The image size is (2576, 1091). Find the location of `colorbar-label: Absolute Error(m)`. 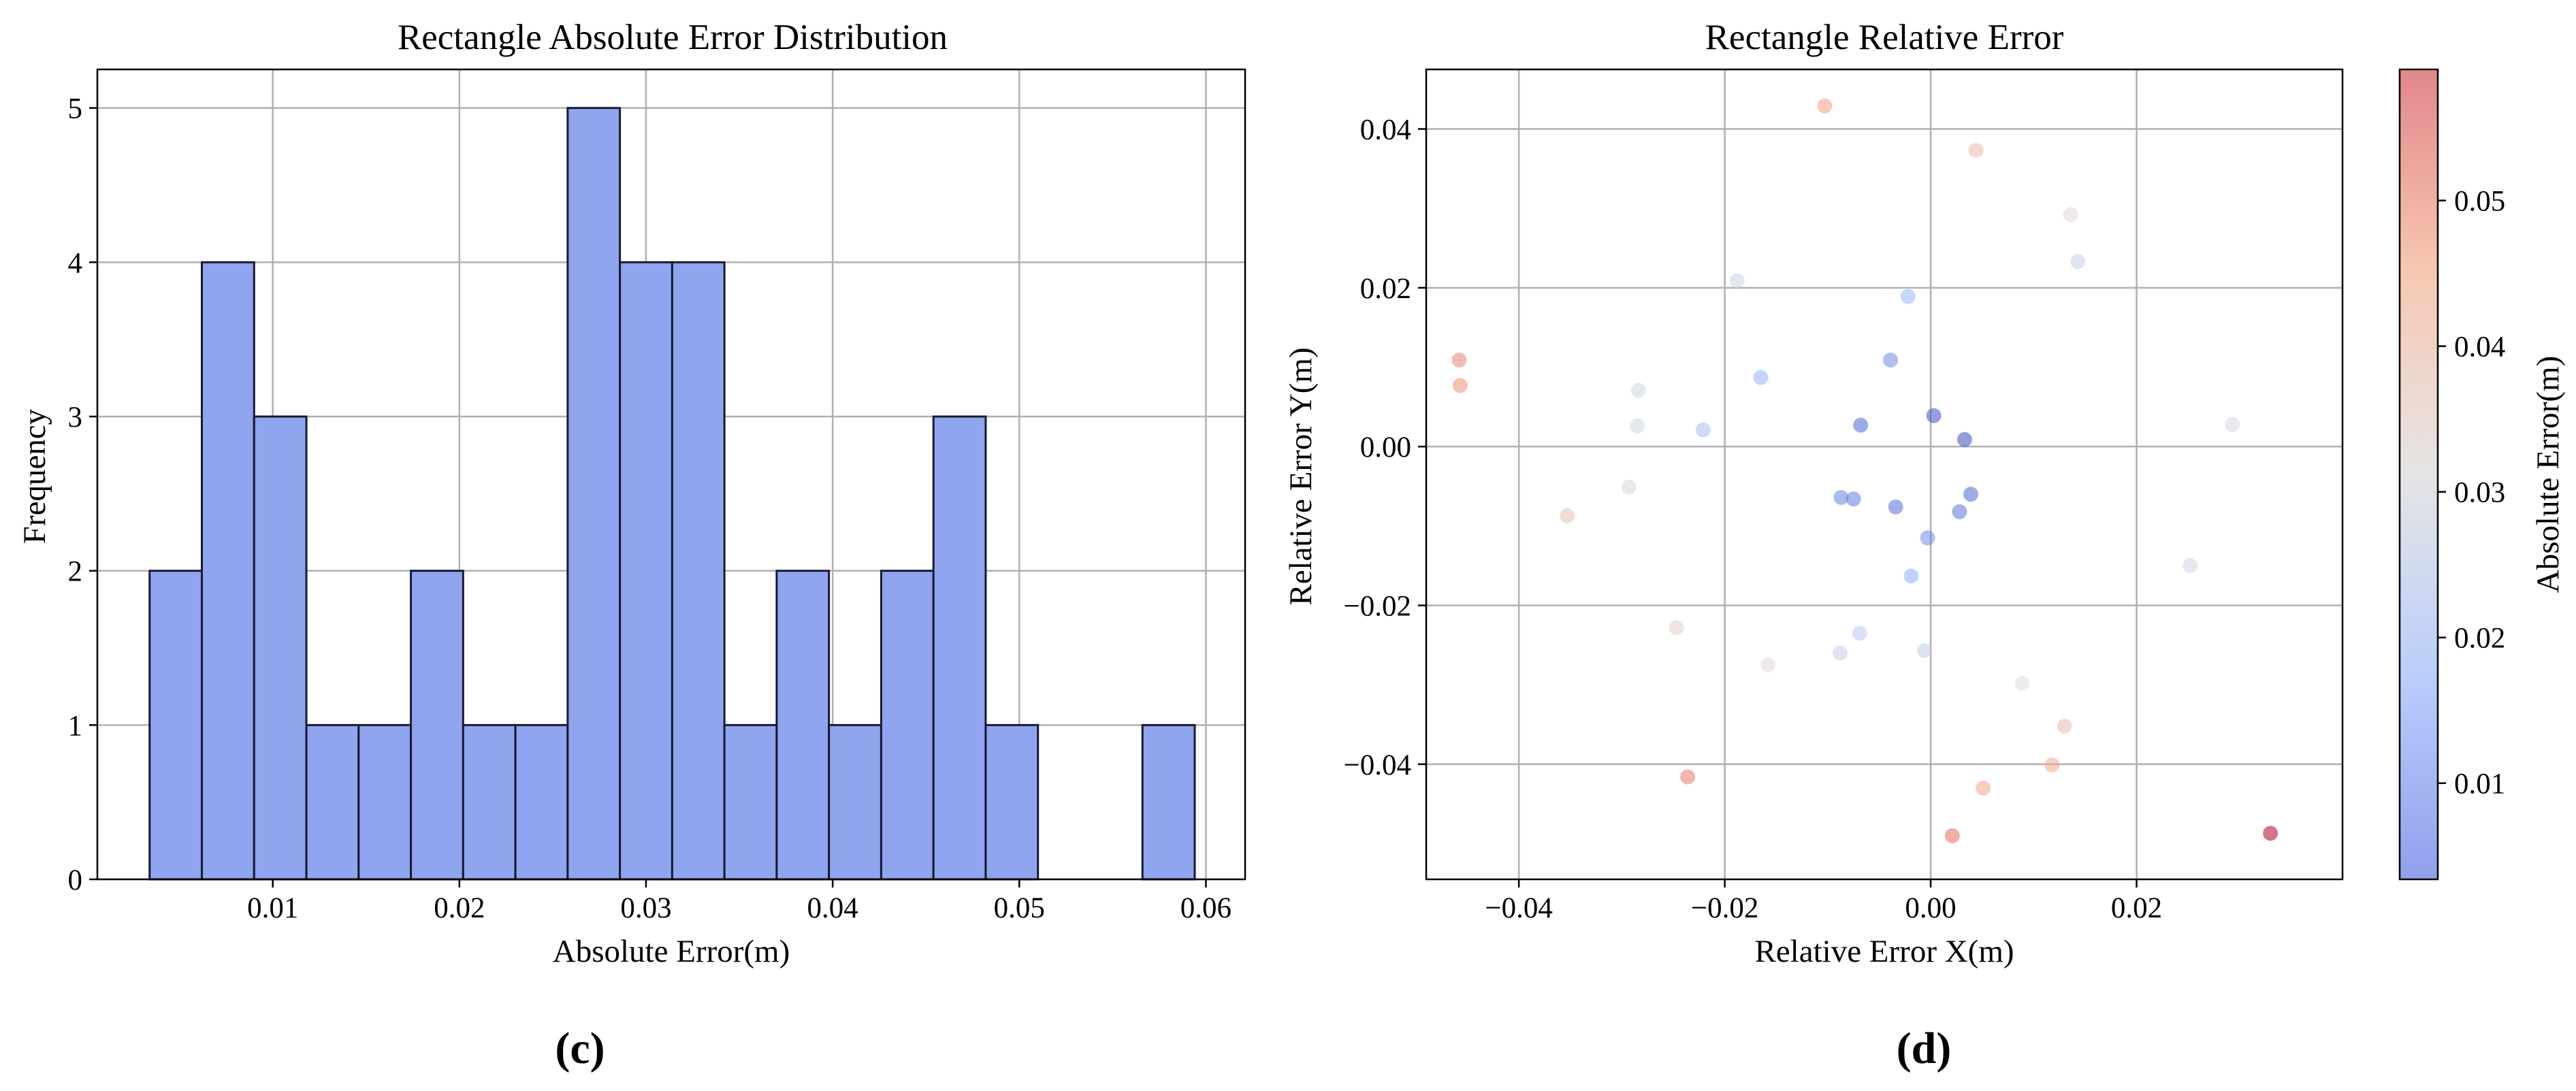

colorbar-label: Absolute Error(m) is located at coordinates (2548, 474).